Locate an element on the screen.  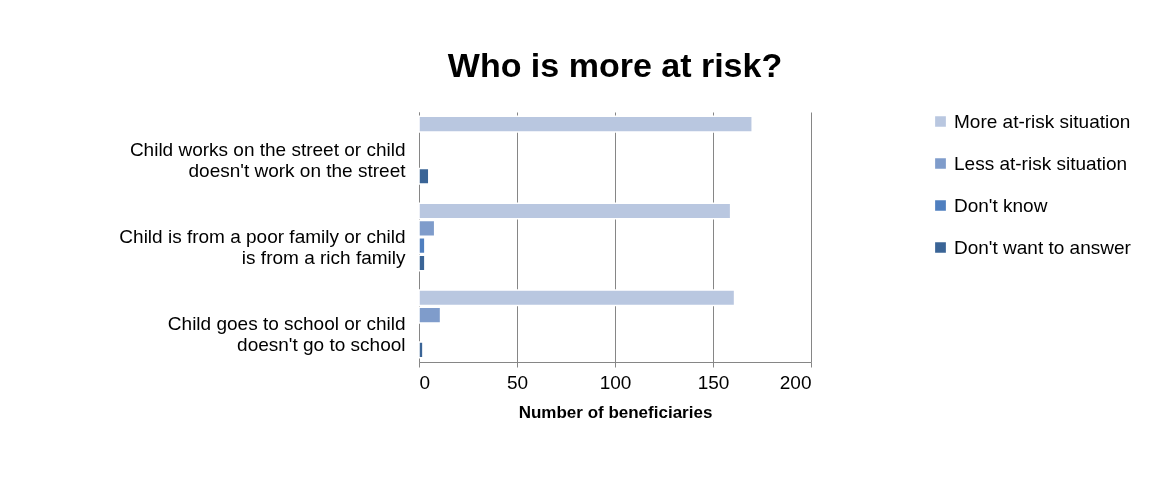
legend-label: More at-risk situation is located at coordinates (1042, 121).